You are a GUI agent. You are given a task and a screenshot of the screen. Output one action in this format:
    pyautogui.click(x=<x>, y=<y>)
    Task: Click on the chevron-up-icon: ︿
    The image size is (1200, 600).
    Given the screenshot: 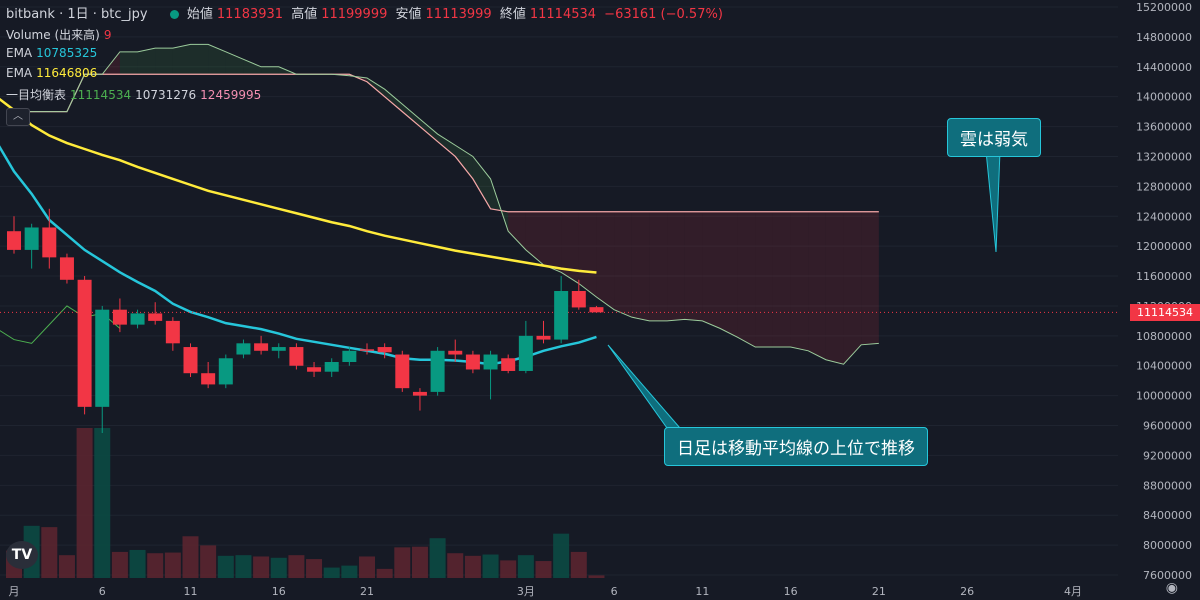 What is the action you would take?
    pyautogui.click(x=18, y=117)
    